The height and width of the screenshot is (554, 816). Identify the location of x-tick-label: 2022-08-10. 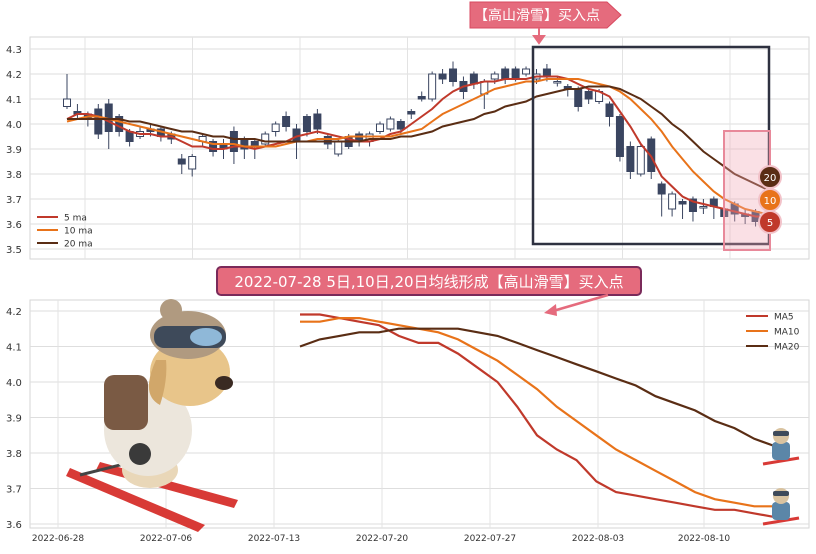
(704, 539).